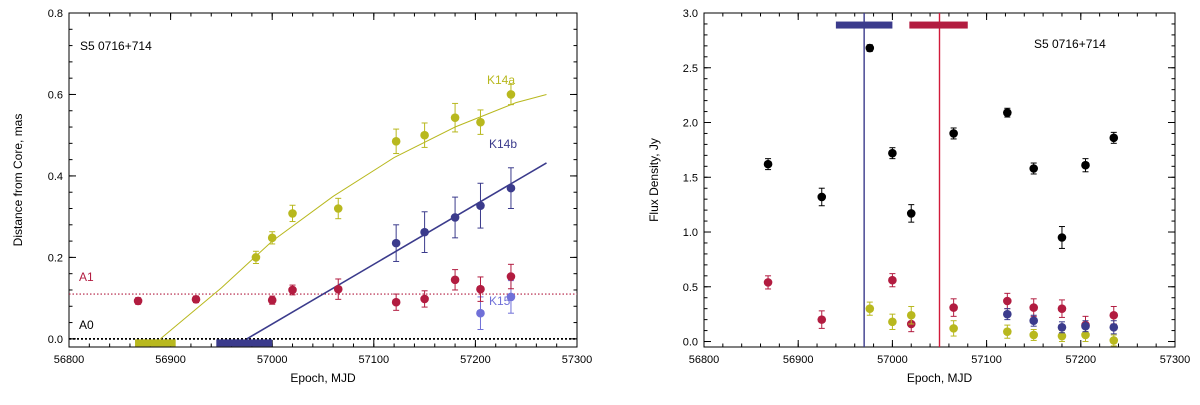 This screenshot has width=1200, height=405. What do you see at coordinates (654, 180) in the screenshot?
I see `y-axis-label: Flux Density, Jy` at bounding box center [654, 180].